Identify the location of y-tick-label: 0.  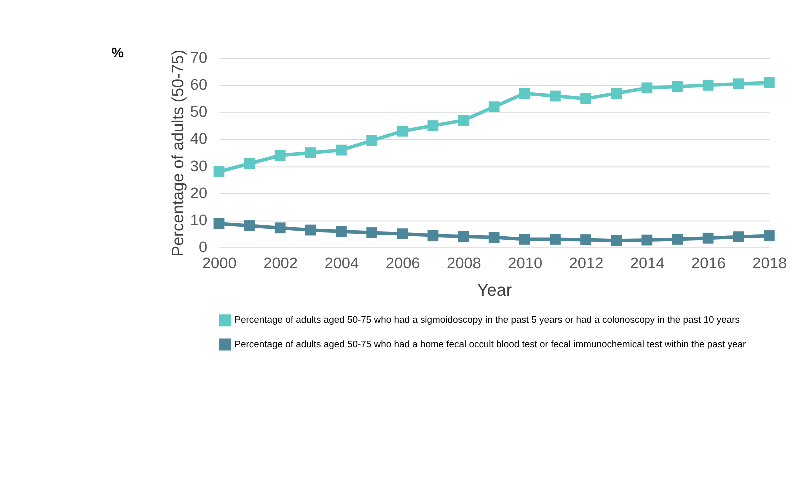
(203, 247).